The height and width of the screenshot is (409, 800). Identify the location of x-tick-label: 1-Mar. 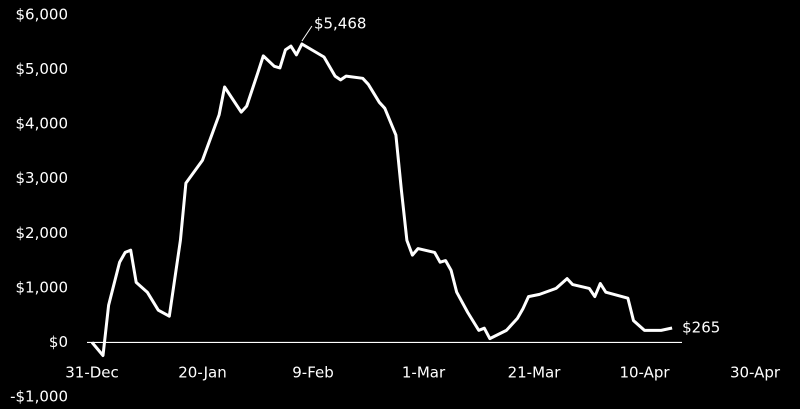
(424, 373).